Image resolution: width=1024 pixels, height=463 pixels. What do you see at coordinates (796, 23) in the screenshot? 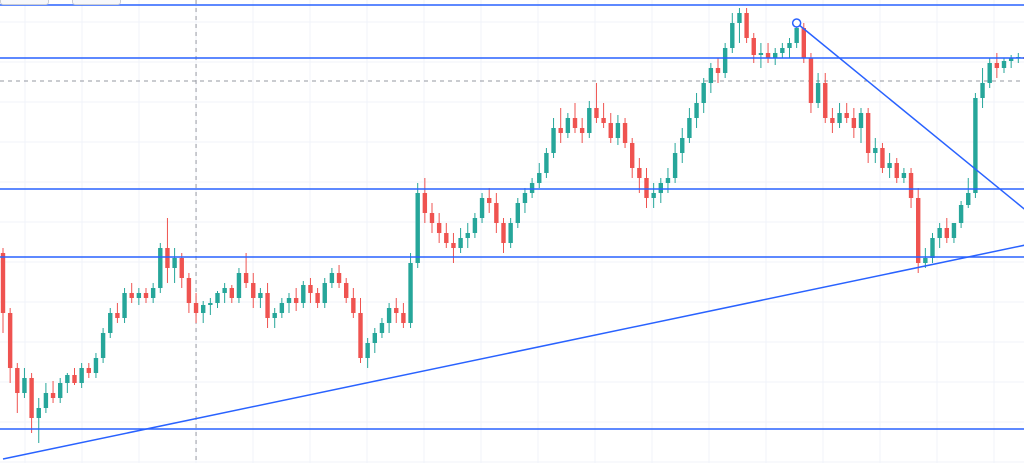
I see `trendline-anchor-handle` at bounding box center [796, 23].